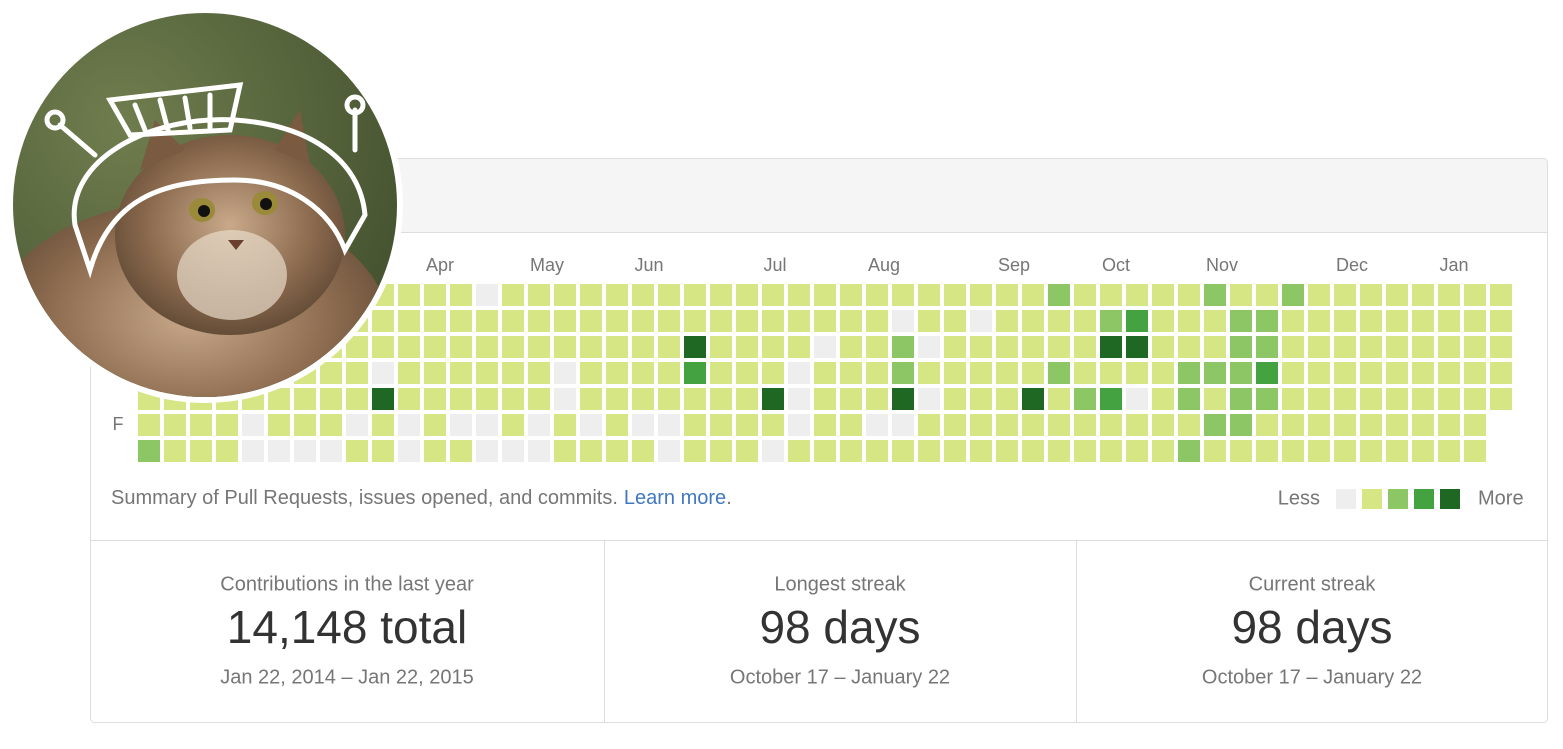  I want to click on stat-range: Jan 22, 2014 – Jan 22, 2015, so click(347, 677).